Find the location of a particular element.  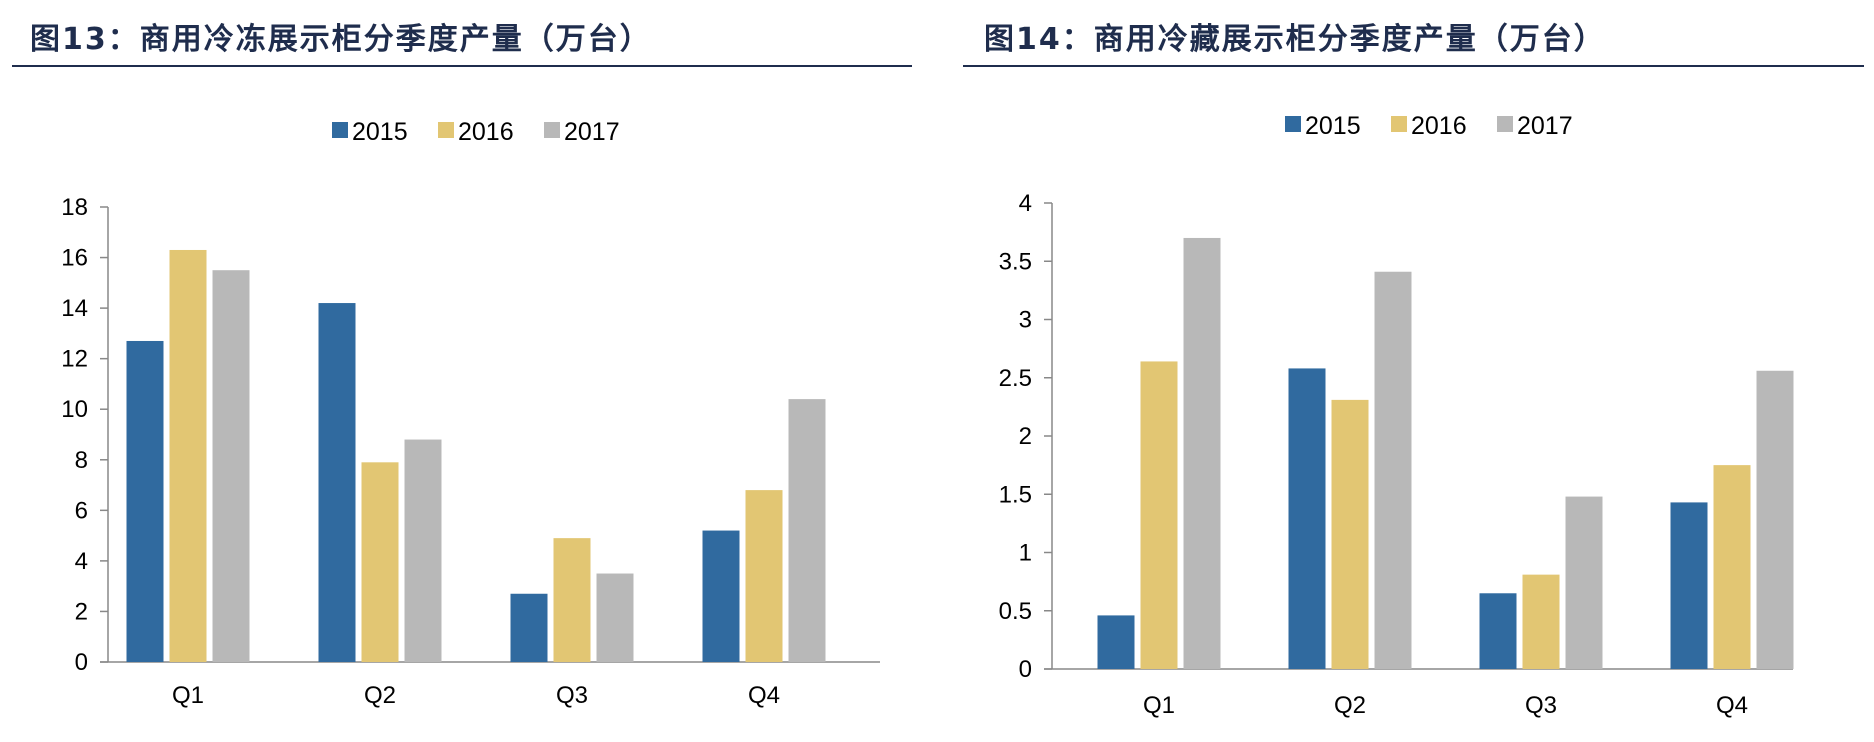

chart-1-y-tick-label: 0 is located at coordinates (1025, 669).